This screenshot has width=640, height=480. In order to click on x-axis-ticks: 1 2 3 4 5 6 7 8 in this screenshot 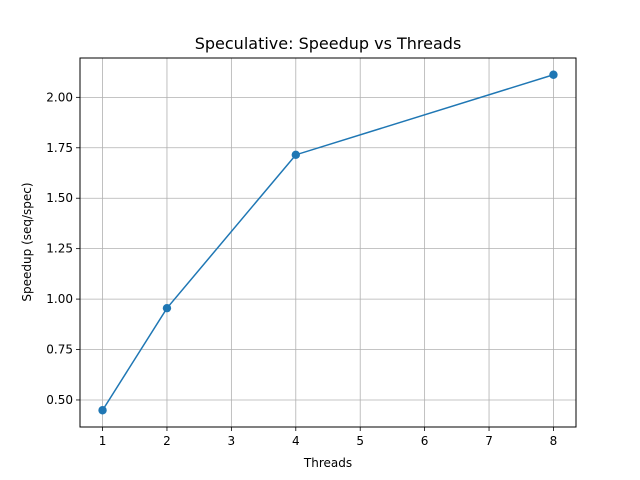, I will do `click(328, 437)`.